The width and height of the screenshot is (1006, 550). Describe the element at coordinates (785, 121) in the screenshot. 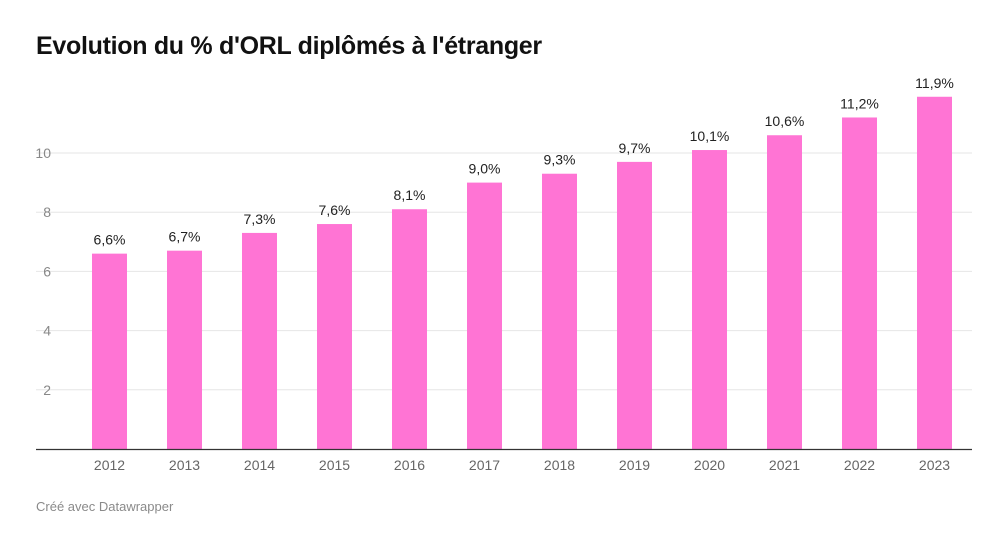

I see `bar-value-label: 10,6%` at that location.